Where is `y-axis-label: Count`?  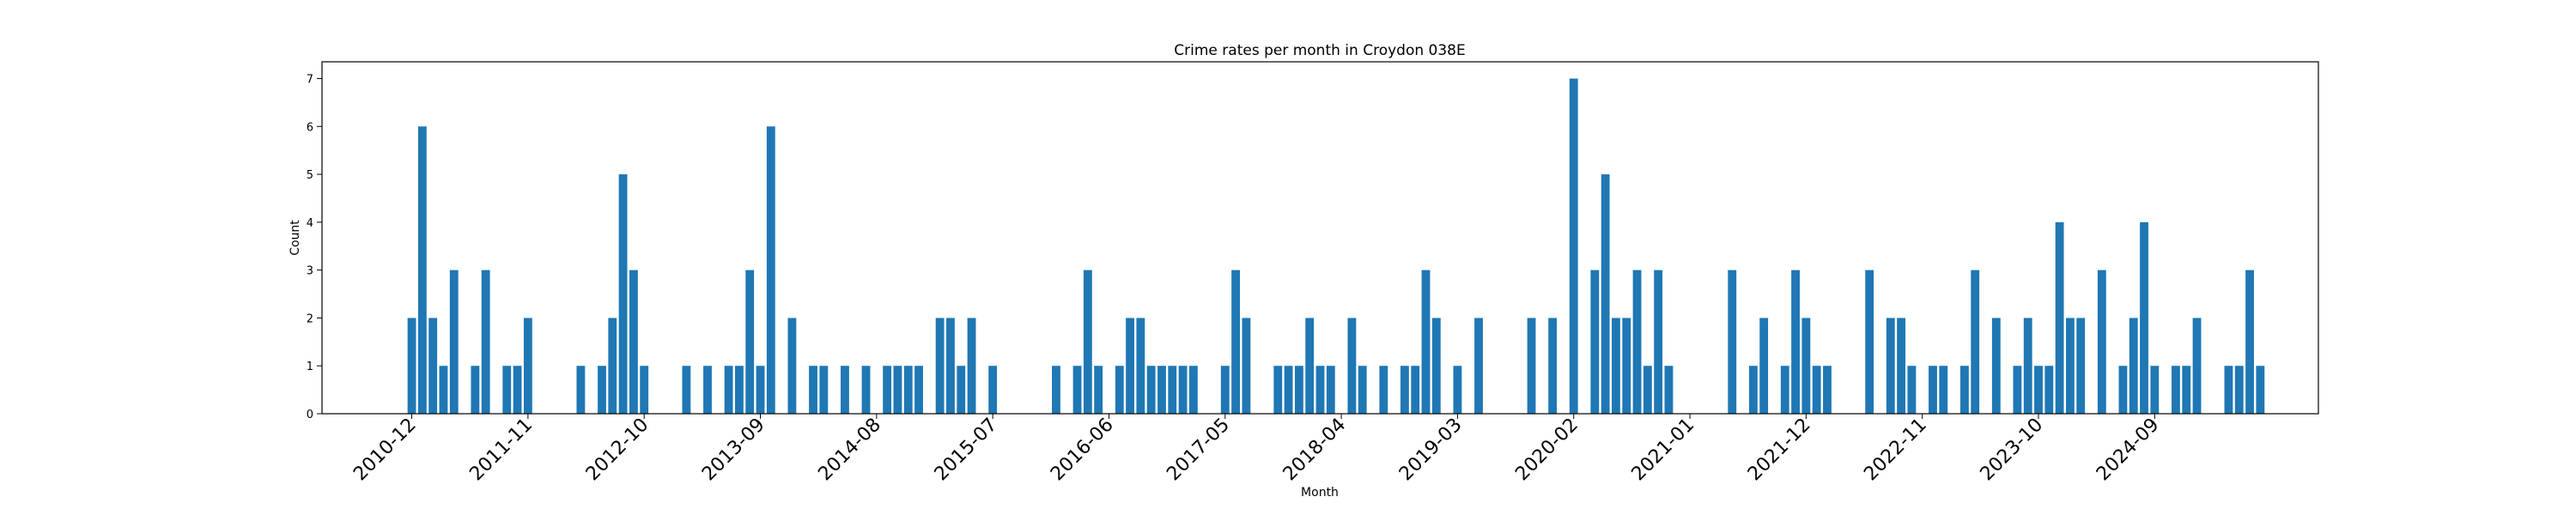
y-axis-label: Count is located at coordinates (295, 238).